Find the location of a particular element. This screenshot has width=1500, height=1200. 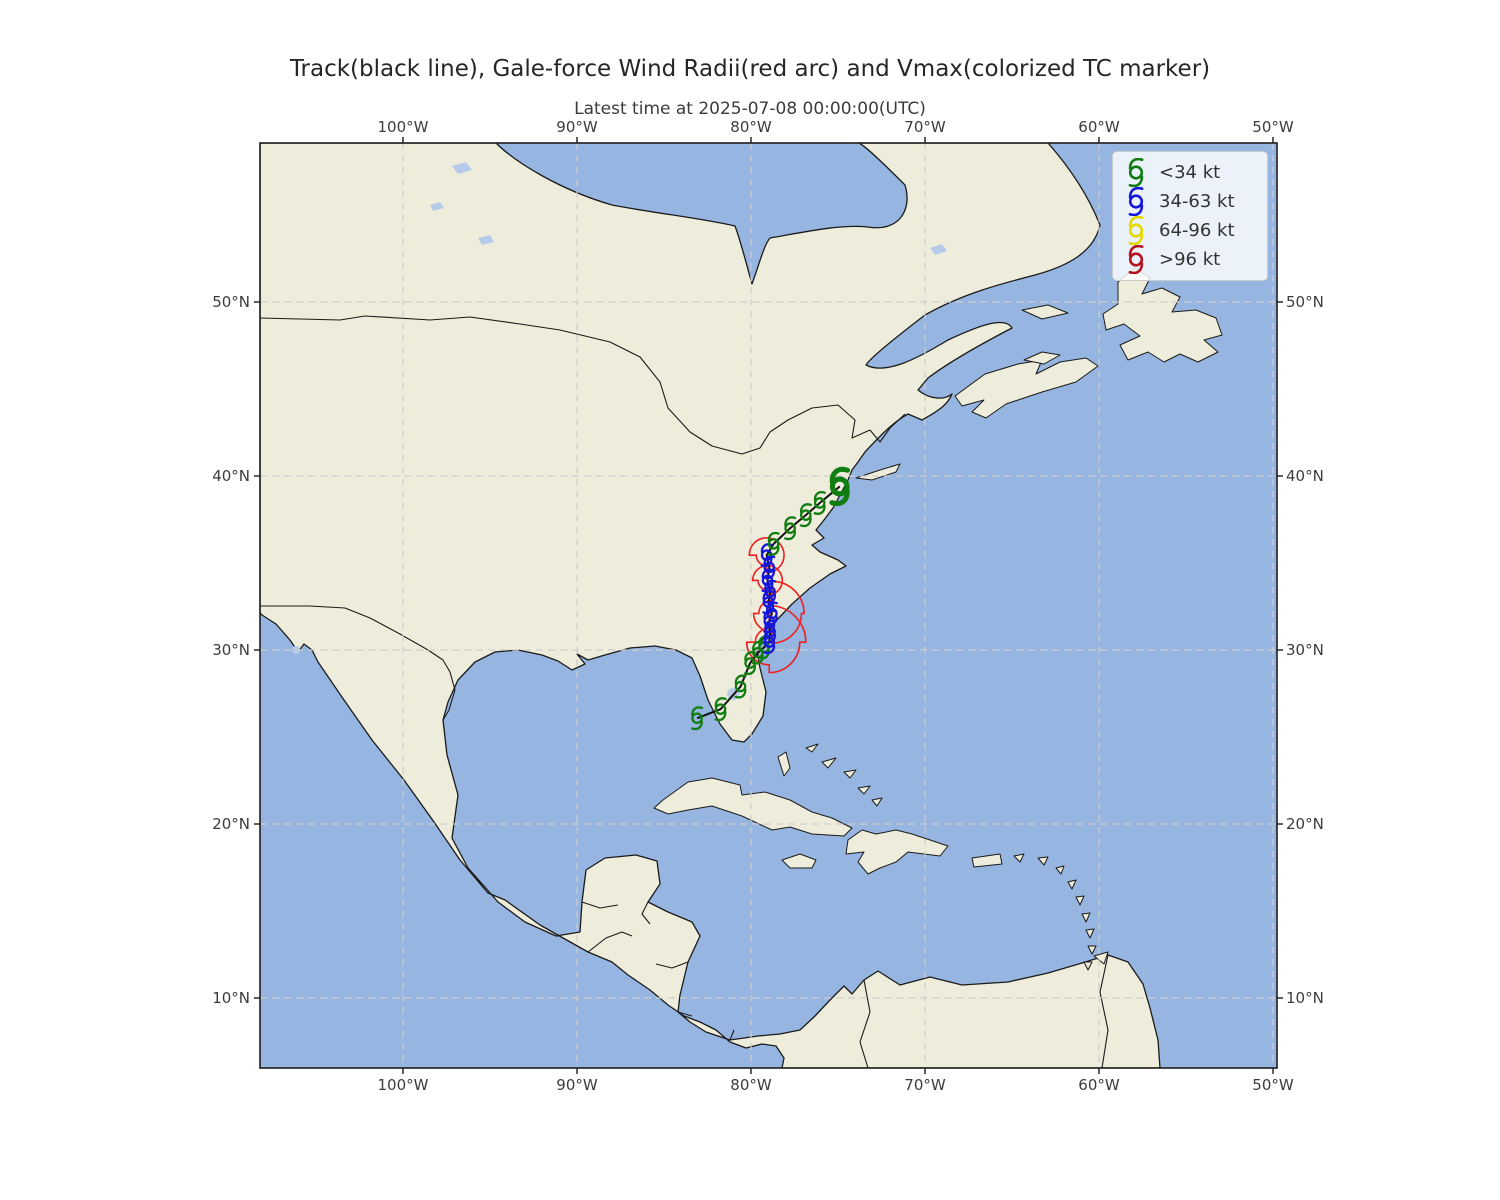

lat-label-right: 10°N is located at coordinates (1305, 998).